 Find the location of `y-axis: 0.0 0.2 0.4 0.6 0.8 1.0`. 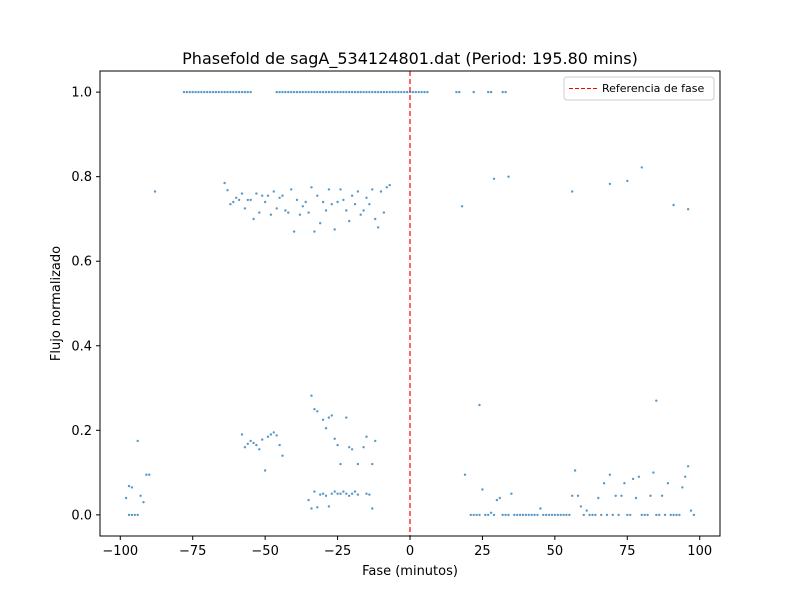

y-axis: 0.0 0.2 0.4 0.6 0.8 1.0 is located at coordinates (85, 304).